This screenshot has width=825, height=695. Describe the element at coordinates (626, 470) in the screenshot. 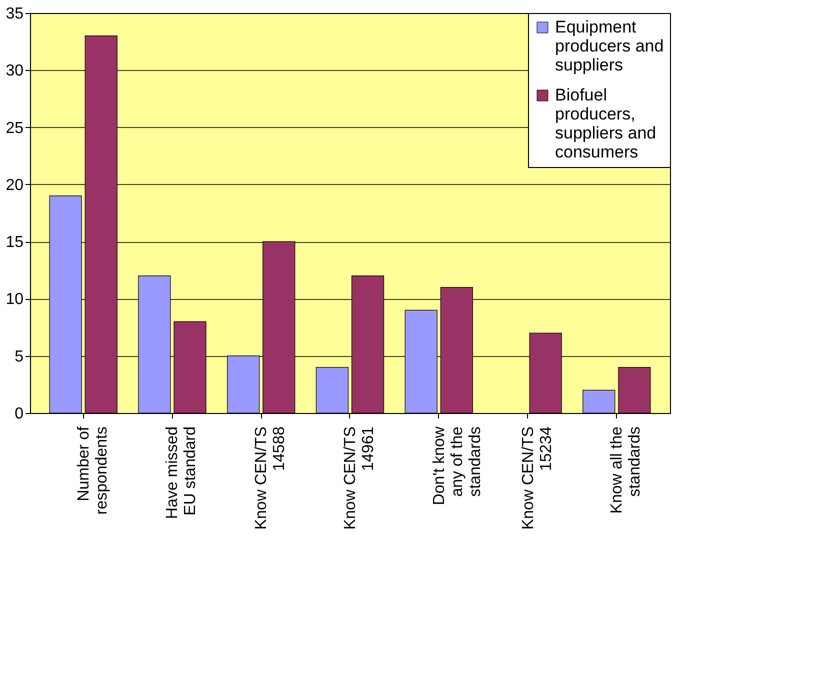

I see `x-tick-label: Know all the standards` at that location.